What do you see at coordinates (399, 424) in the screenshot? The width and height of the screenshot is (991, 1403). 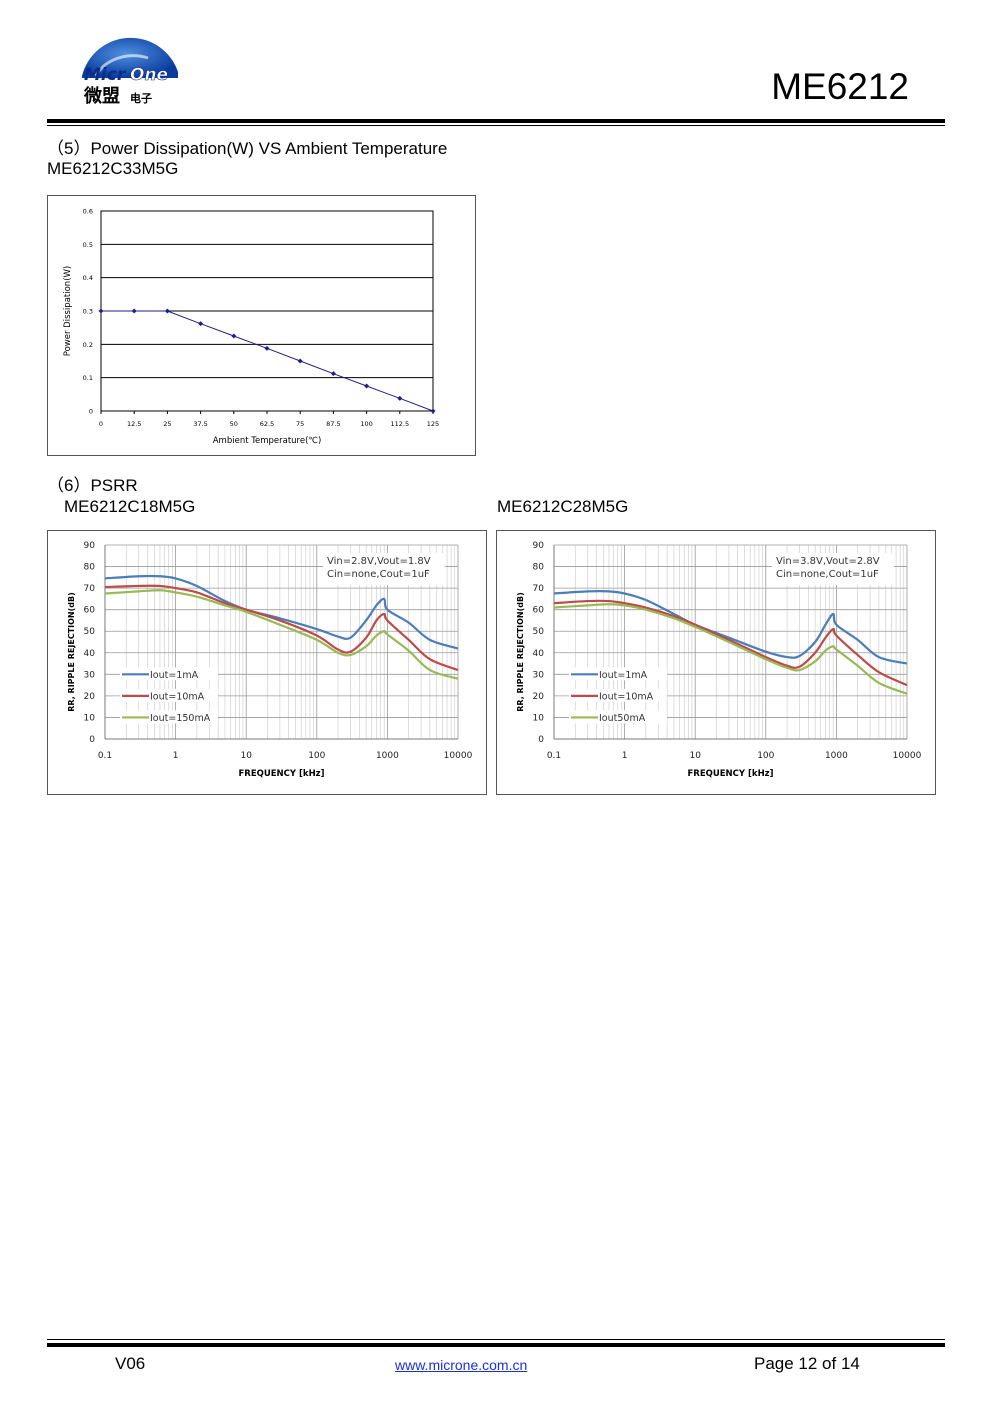 I see `x-tick-label: 112.5` at bounding box center [399, 424].